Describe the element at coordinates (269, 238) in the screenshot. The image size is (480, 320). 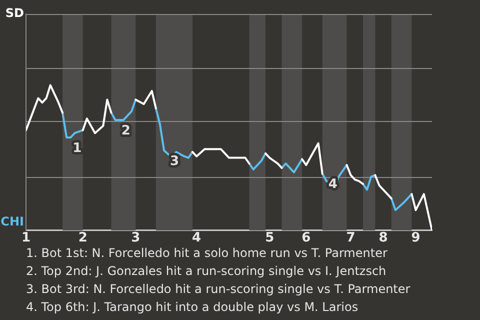
I see `x-tick-label: 5` at that location.